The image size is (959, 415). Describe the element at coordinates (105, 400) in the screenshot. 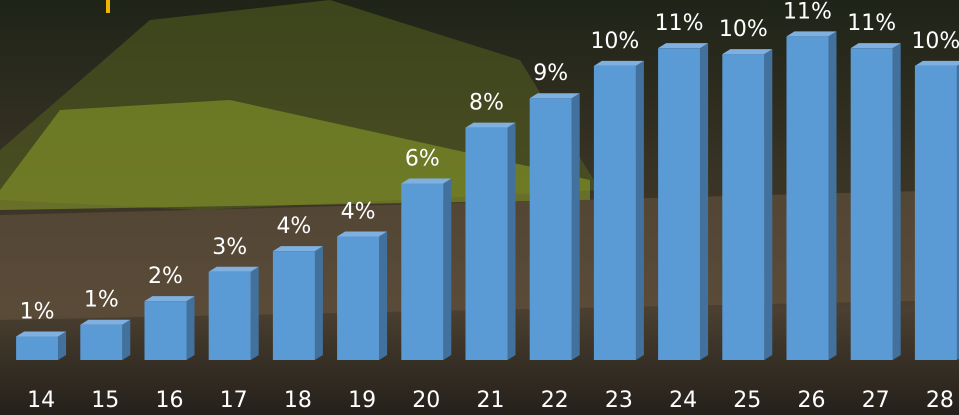

I see `x-tick-label: 15` at that location.